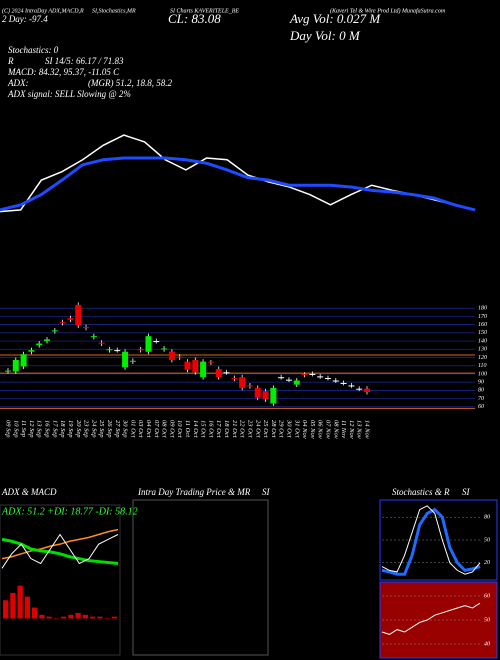  I want to click on x-tick-label: 25 Sep, so click(101, 429).